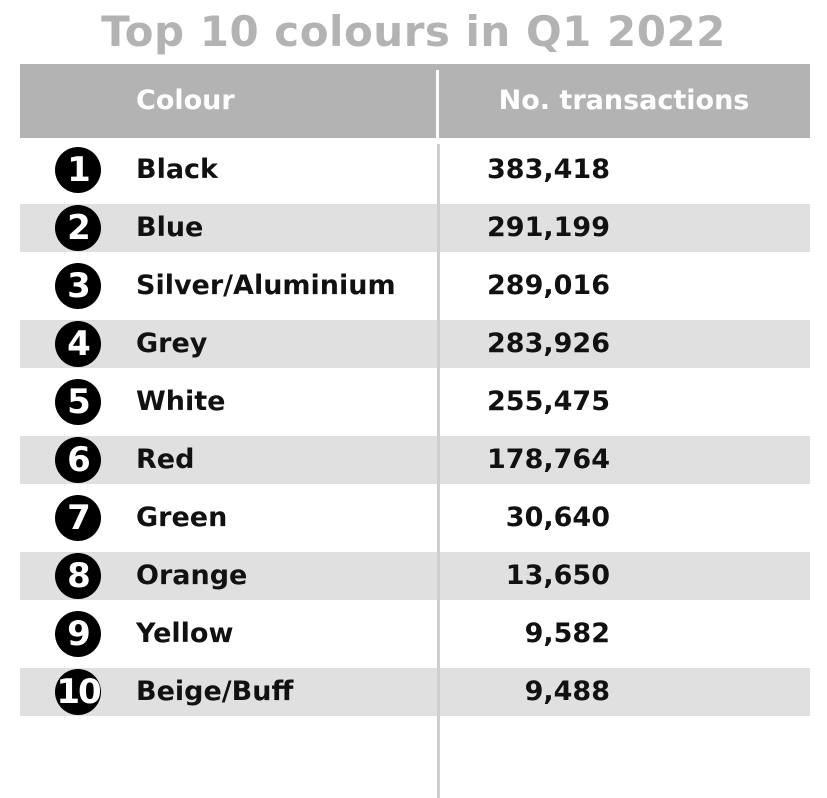 This screenshot has width=827, height=798. Describe the element at coordinates (415, 170) in the screenshot. I see `table-row: 1 Black 383,418` at that location.